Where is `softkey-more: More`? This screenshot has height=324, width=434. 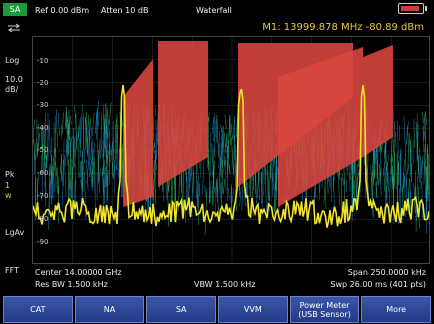
softkey-more: More is located at coordinates (396, 309).